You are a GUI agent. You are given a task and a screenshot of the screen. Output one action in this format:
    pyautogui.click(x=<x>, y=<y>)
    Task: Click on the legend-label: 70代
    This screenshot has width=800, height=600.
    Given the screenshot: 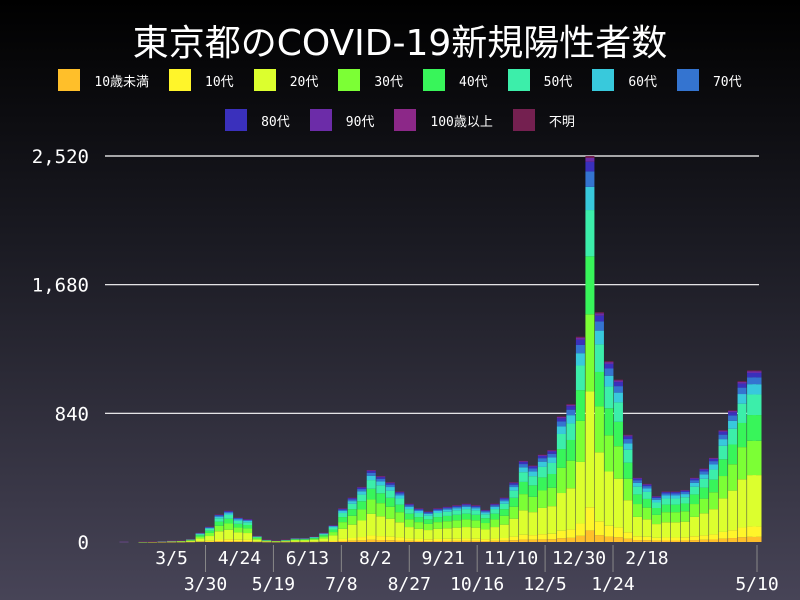 What is the action you would take?
    pyautogui.click(x=727, y=82)
    